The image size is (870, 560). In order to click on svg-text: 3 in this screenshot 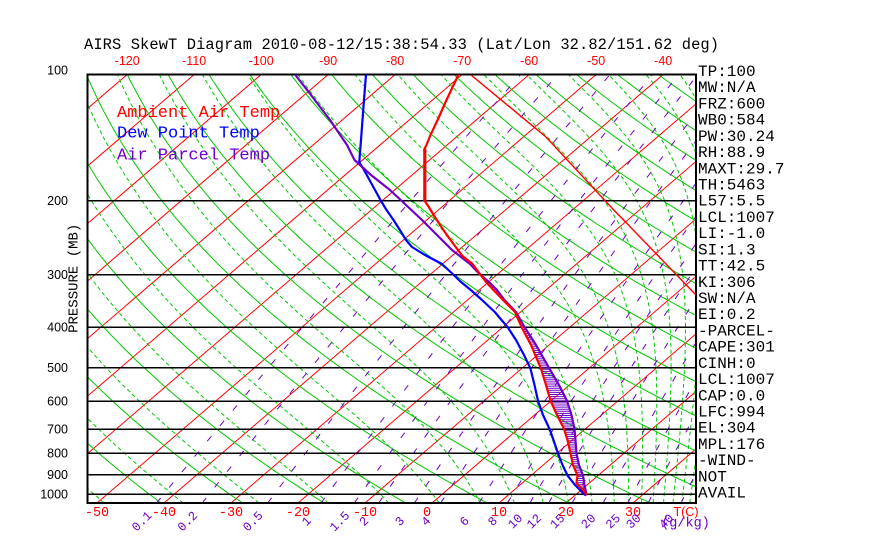, I will do `click(400, 521)`.